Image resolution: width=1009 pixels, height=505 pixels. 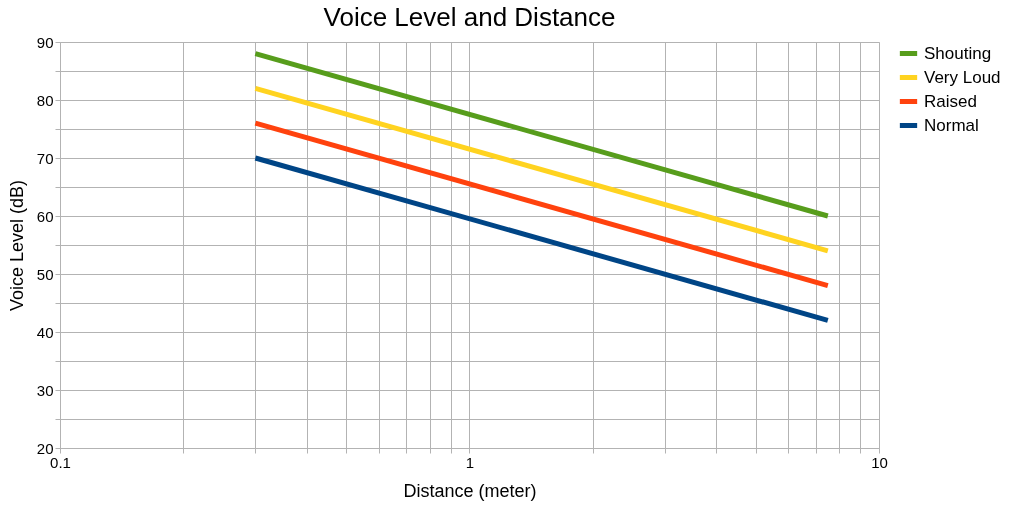 I want to click on y-tick-label: 70, so click(x=45, y=158).